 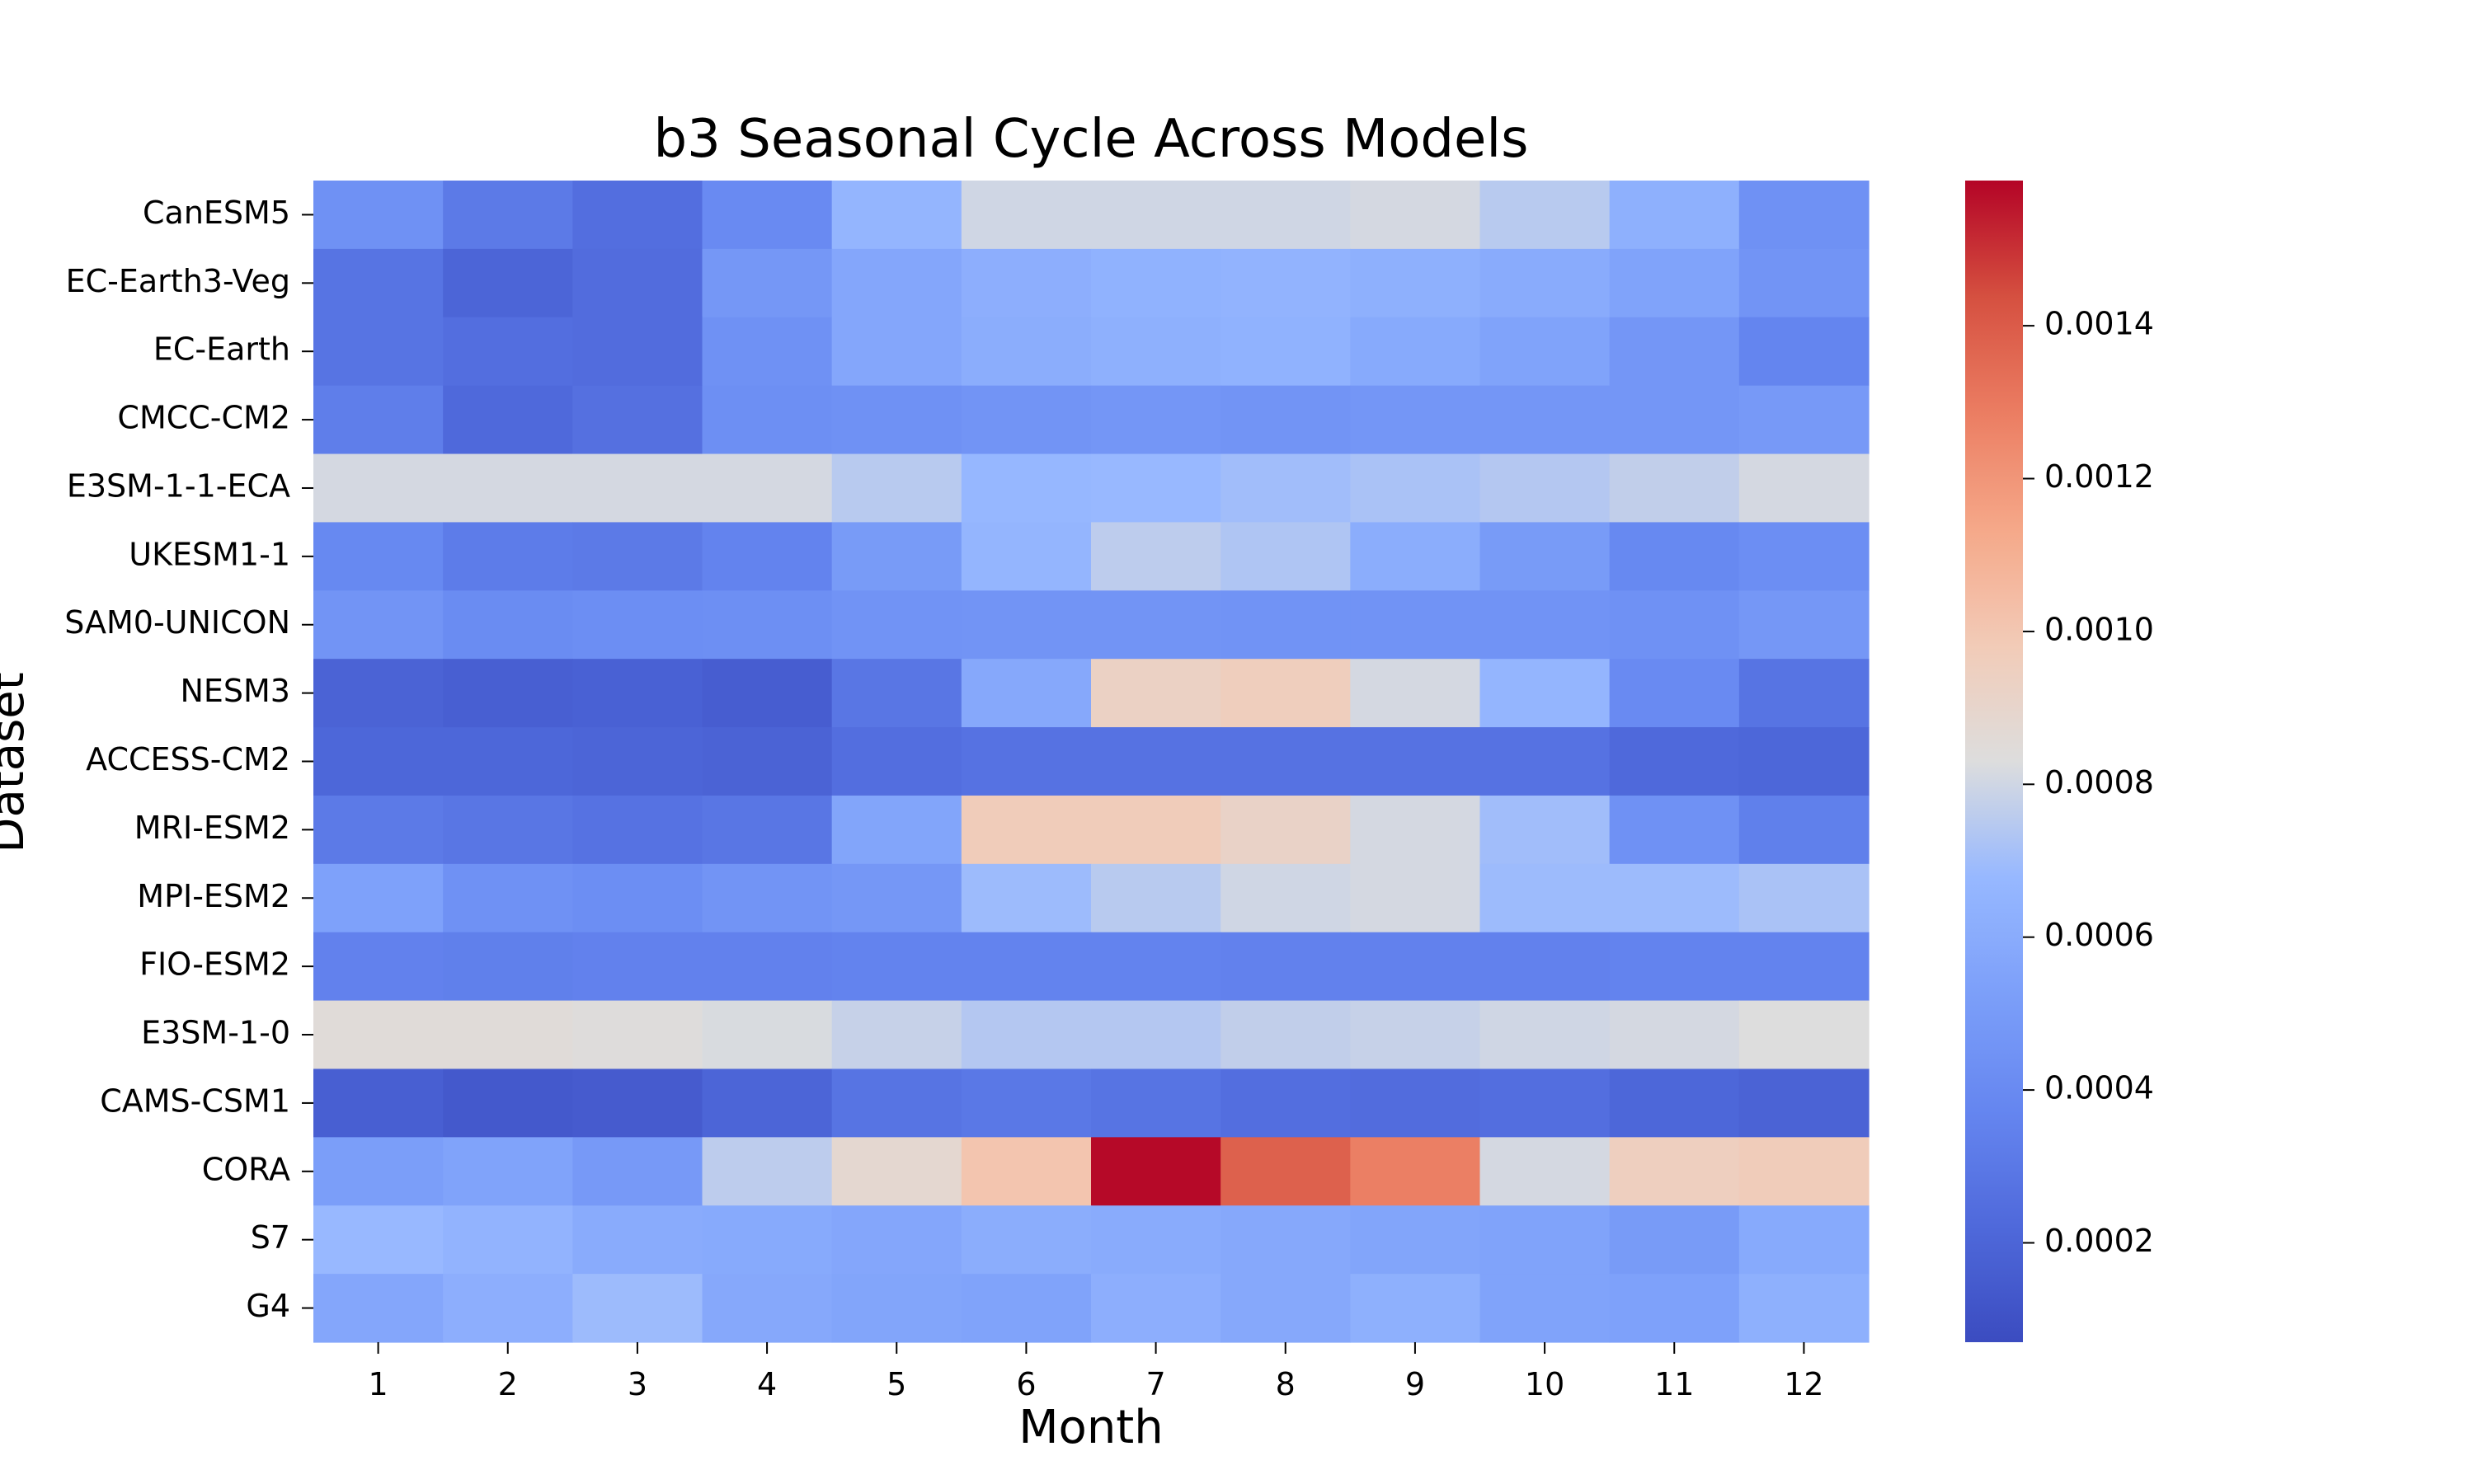 I want to click on x-tick-label: 4, so click(x=767, y=1384).